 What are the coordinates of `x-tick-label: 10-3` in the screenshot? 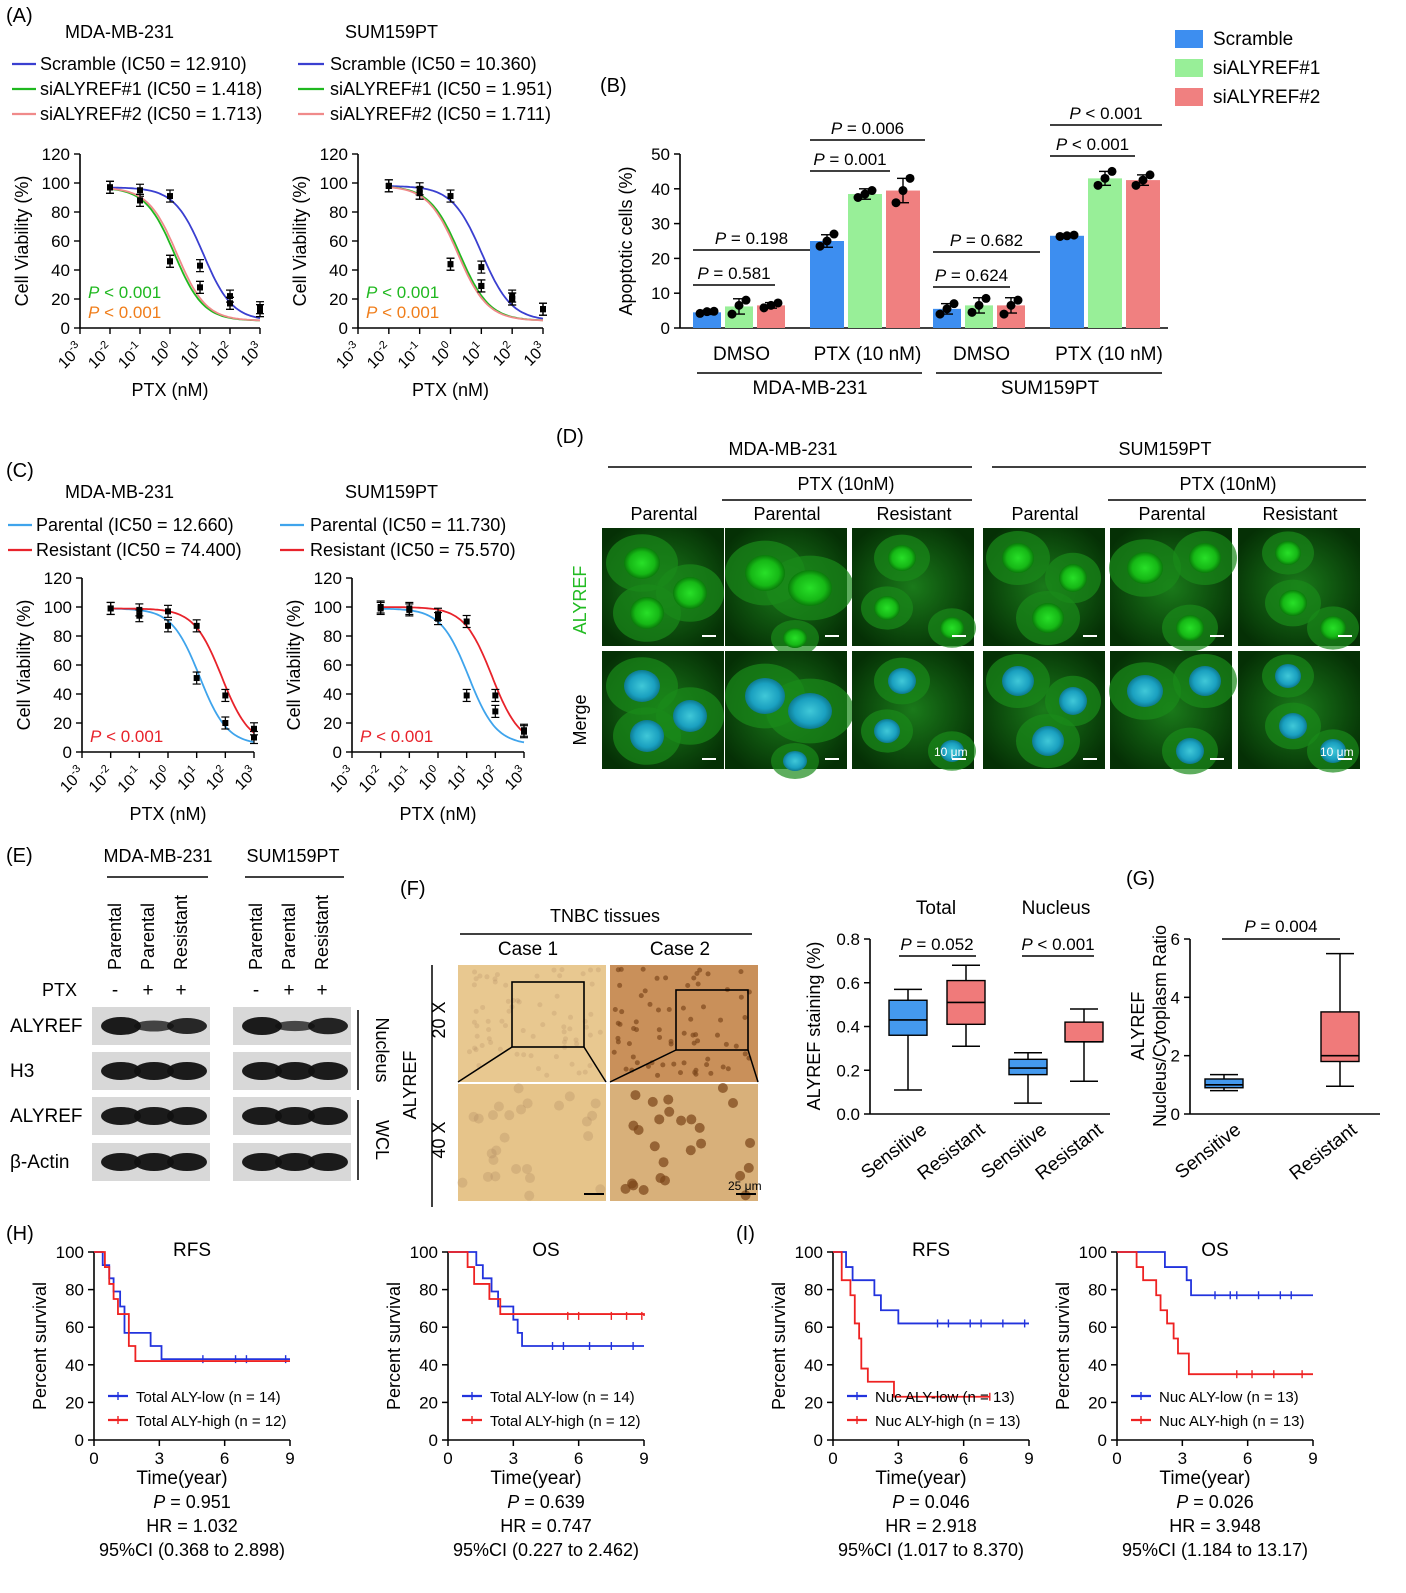 It's located at (70, 356).